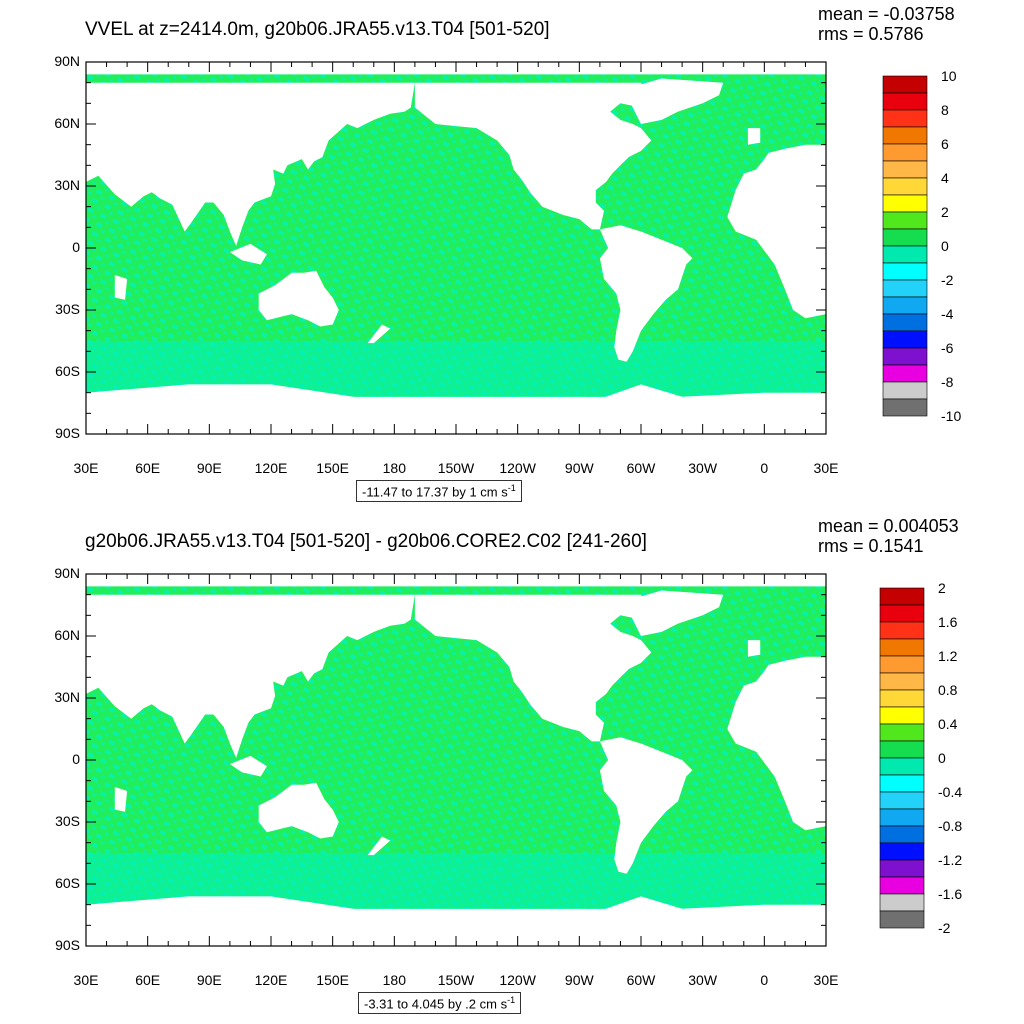 This screenshot has height=1024, width=1024. I want to click on lon-tick-label: 90E, so click(209, 468).